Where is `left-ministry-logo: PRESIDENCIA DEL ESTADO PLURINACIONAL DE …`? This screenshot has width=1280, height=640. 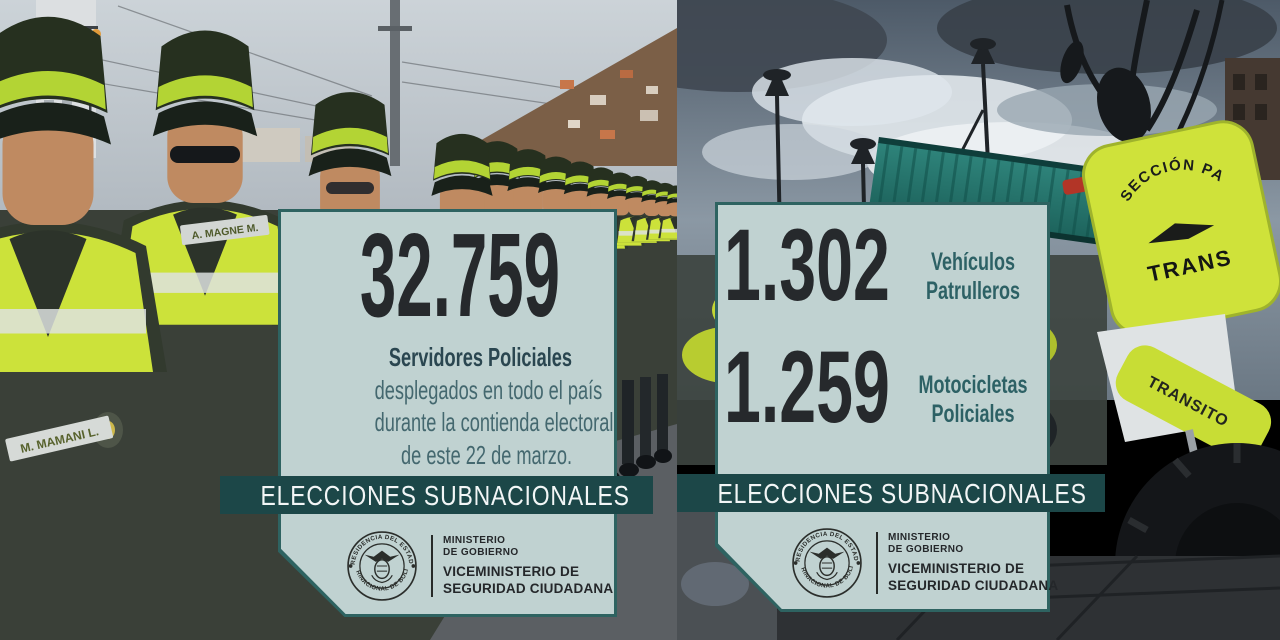
left-ministry-logo: PRESIDENCIA DEL ESTADO PLURINACIONAL DE … is located at coordinates (479, 566).